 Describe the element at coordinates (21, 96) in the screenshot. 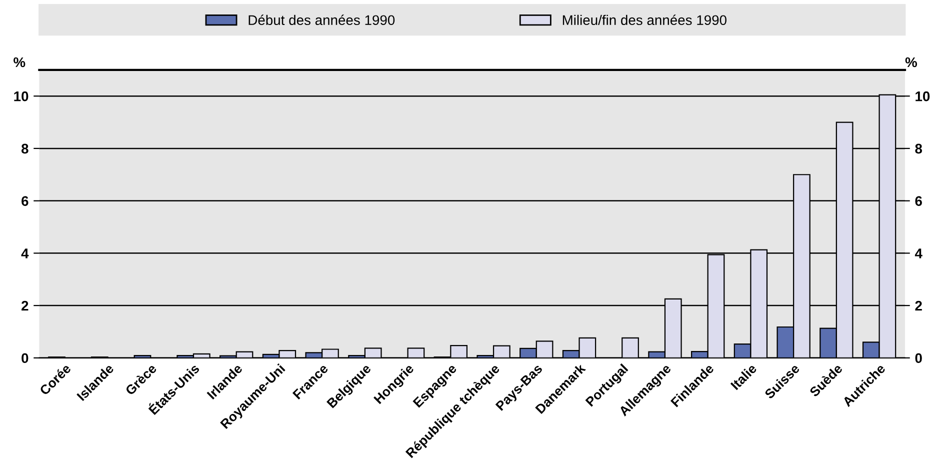

I see `y-tick-label: 10` at that location.